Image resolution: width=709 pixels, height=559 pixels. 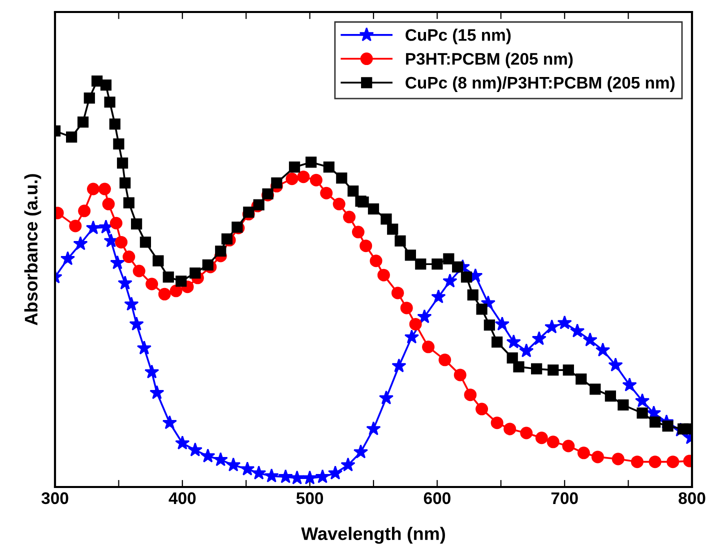 I want to click on x-tick-label: 300, so click(x=54, y=498).